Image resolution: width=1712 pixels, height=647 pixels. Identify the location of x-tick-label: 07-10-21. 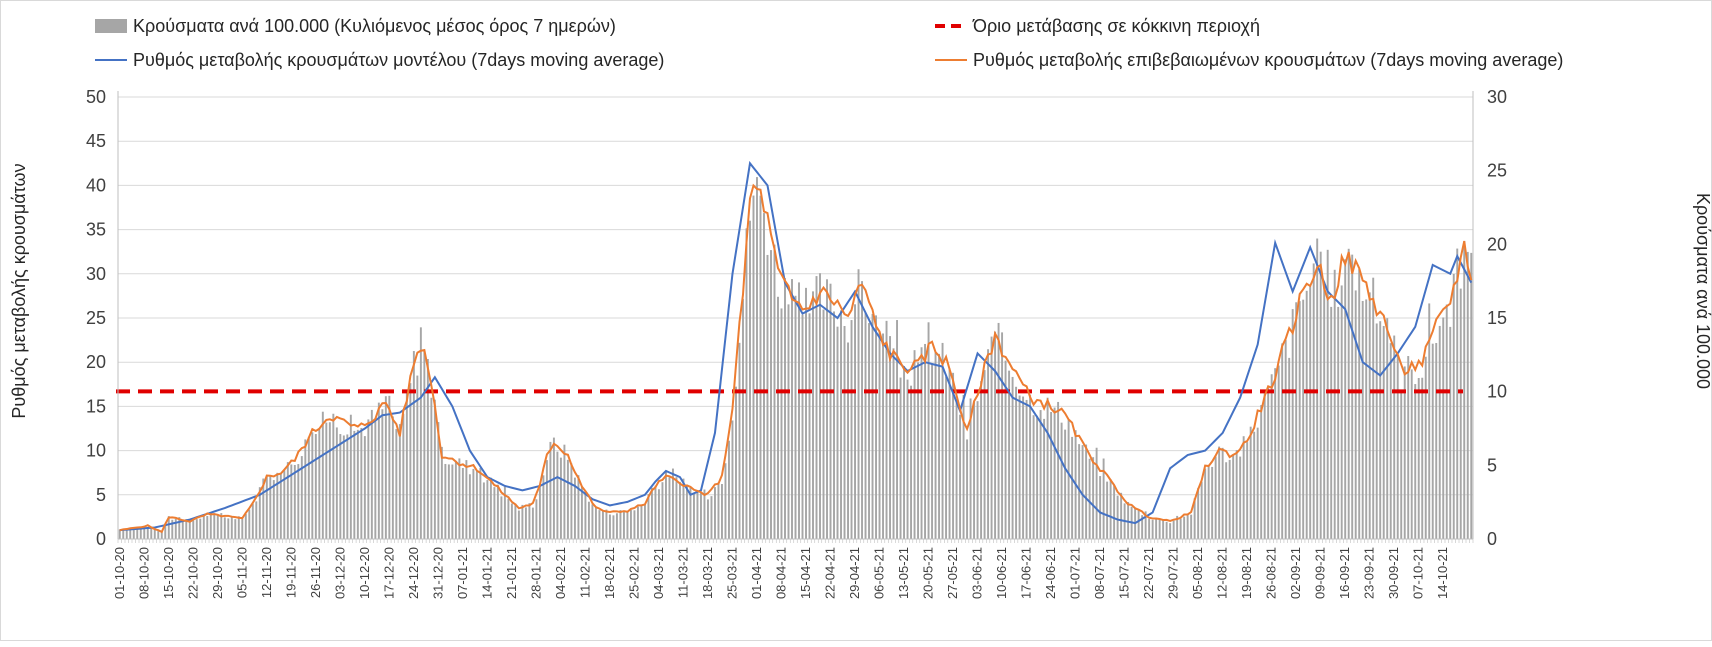
(1418, 573).